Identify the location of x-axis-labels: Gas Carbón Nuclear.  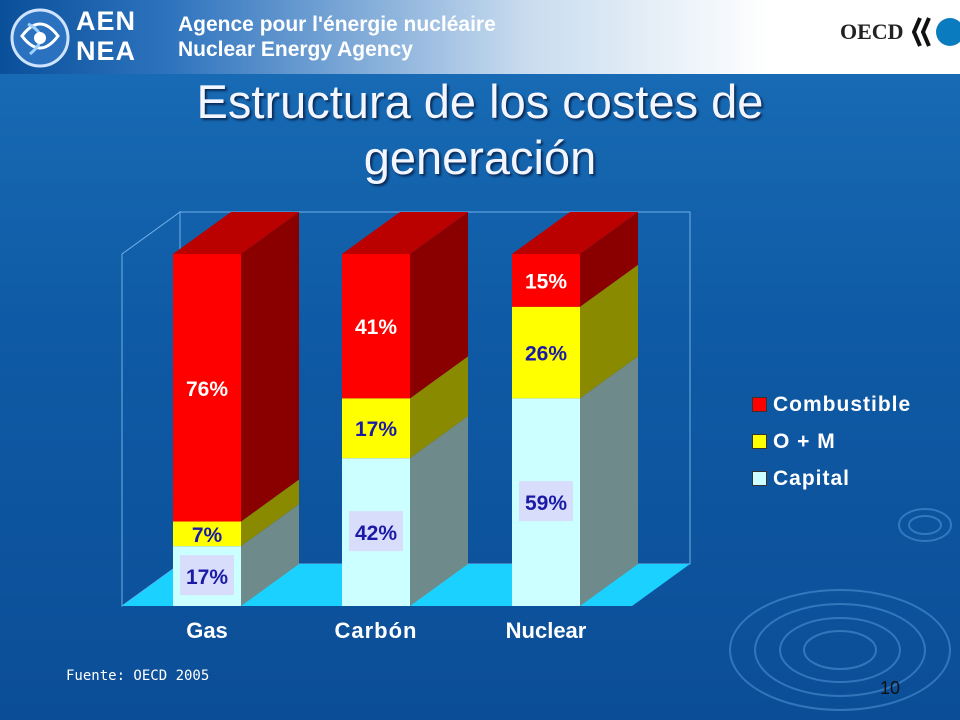
(386, 630).